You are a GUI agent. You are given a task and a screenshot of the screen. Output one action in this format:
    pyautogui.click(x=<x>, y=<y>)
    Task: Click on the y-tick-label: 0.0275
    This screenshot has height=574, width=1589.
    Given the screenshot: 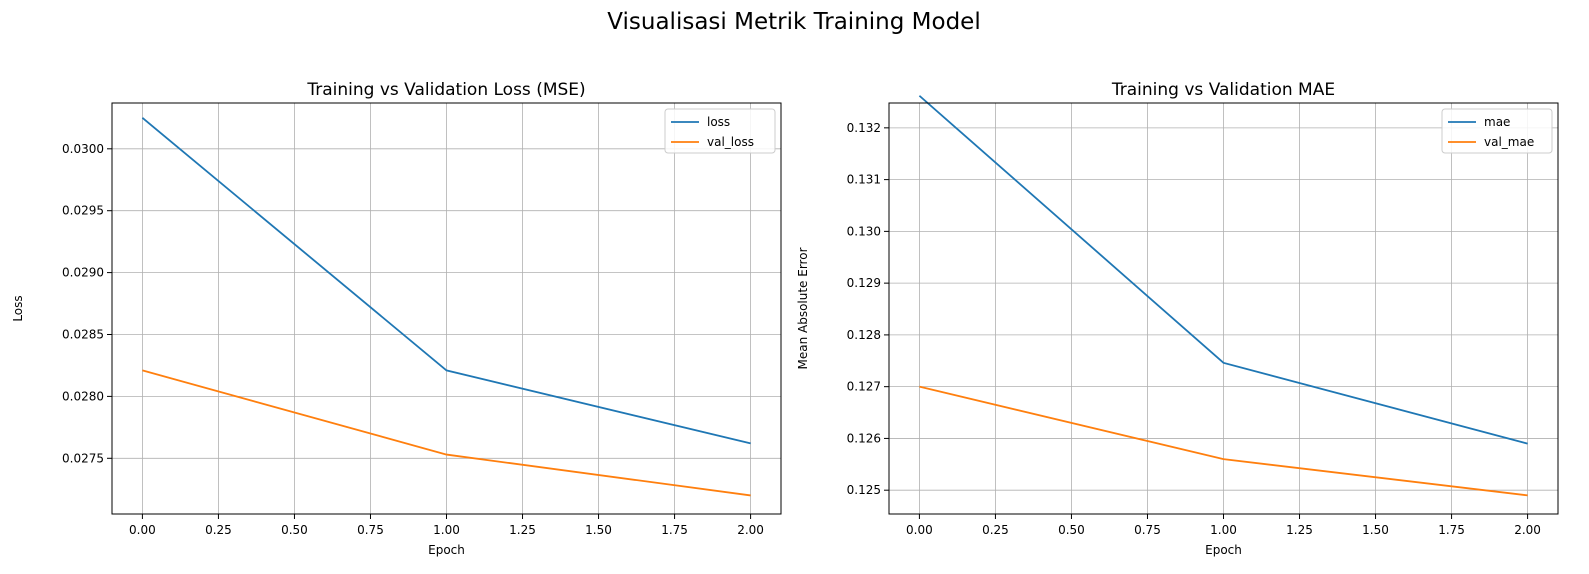 What is the action you would take?
    pyautogui.click(x=83, y=458)
    